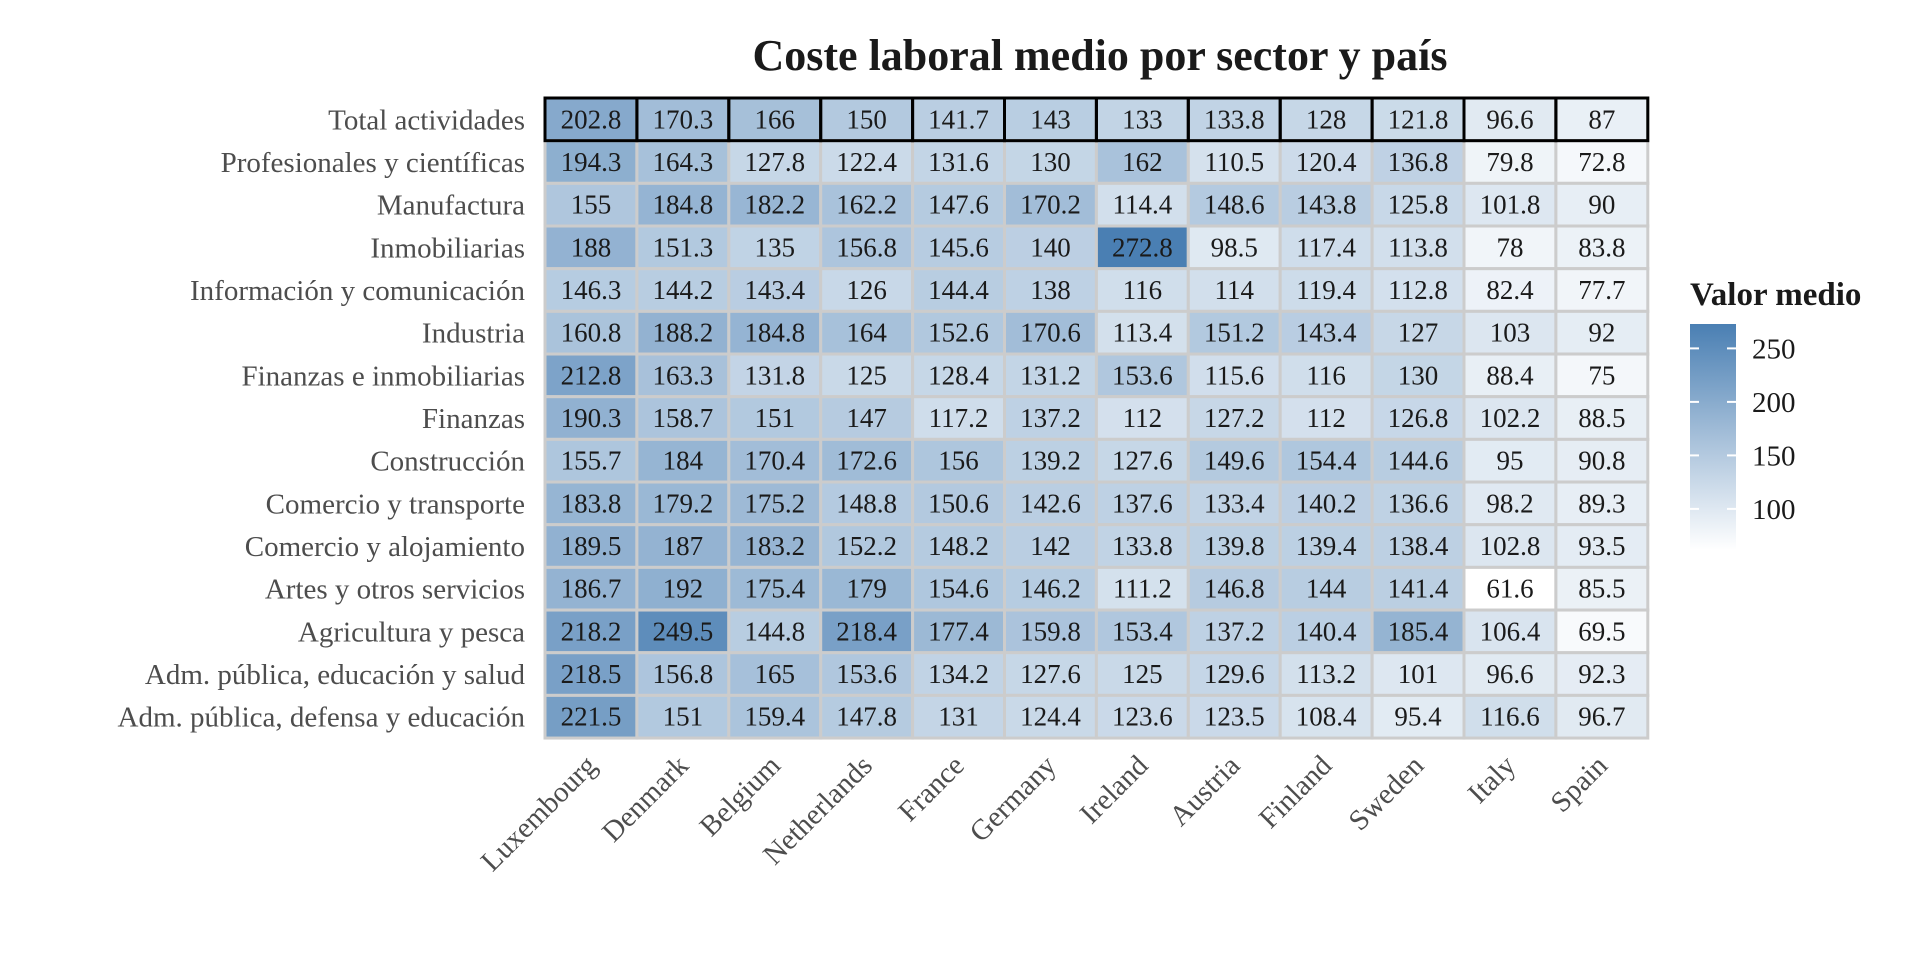  What do you see at coordinates (958, 290) in the screenshot?
I see `cell-value-label: 144.4` at bounding box center [958, 290].